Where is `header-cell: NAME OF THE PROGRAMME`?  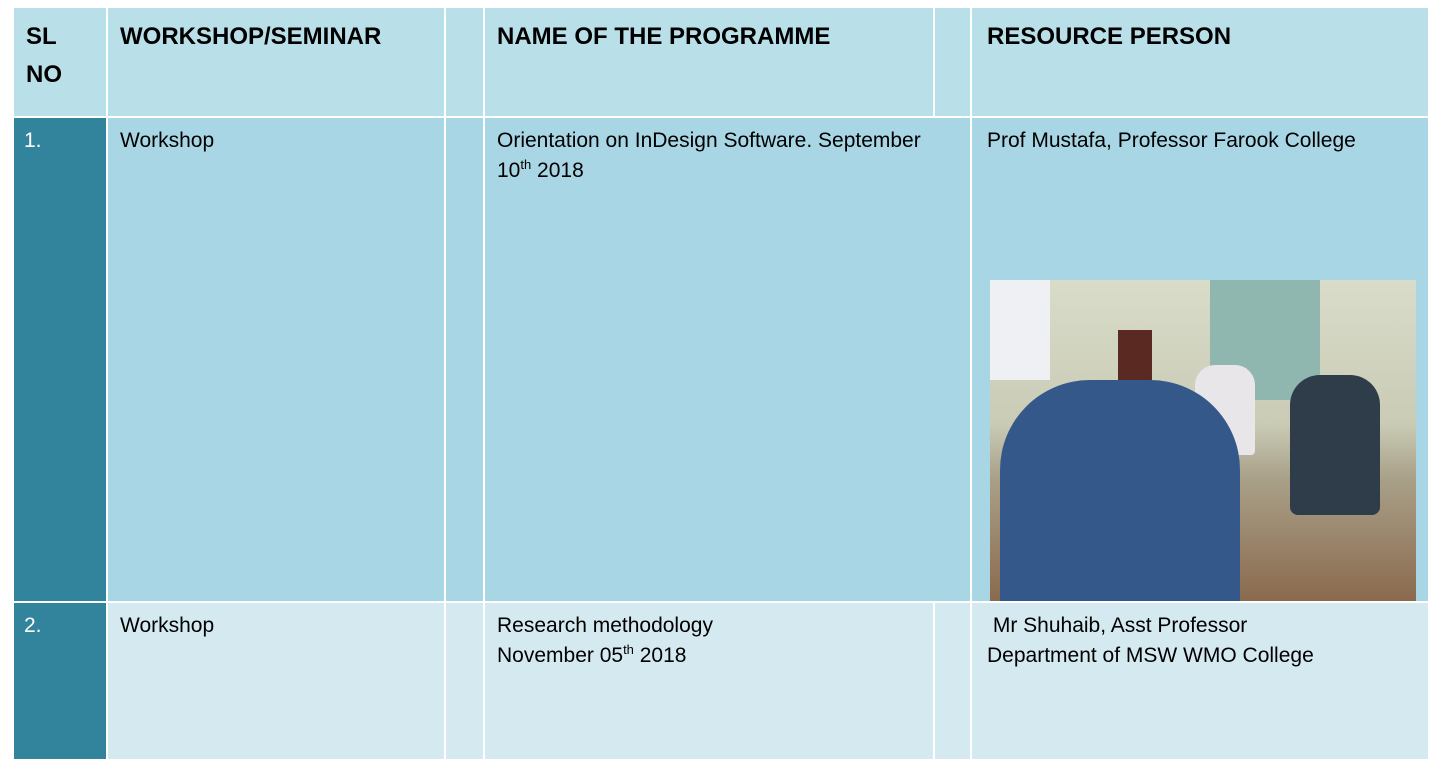 header-cell: NAME OF THE PROGRAMME is located at coordinates (710, 63).